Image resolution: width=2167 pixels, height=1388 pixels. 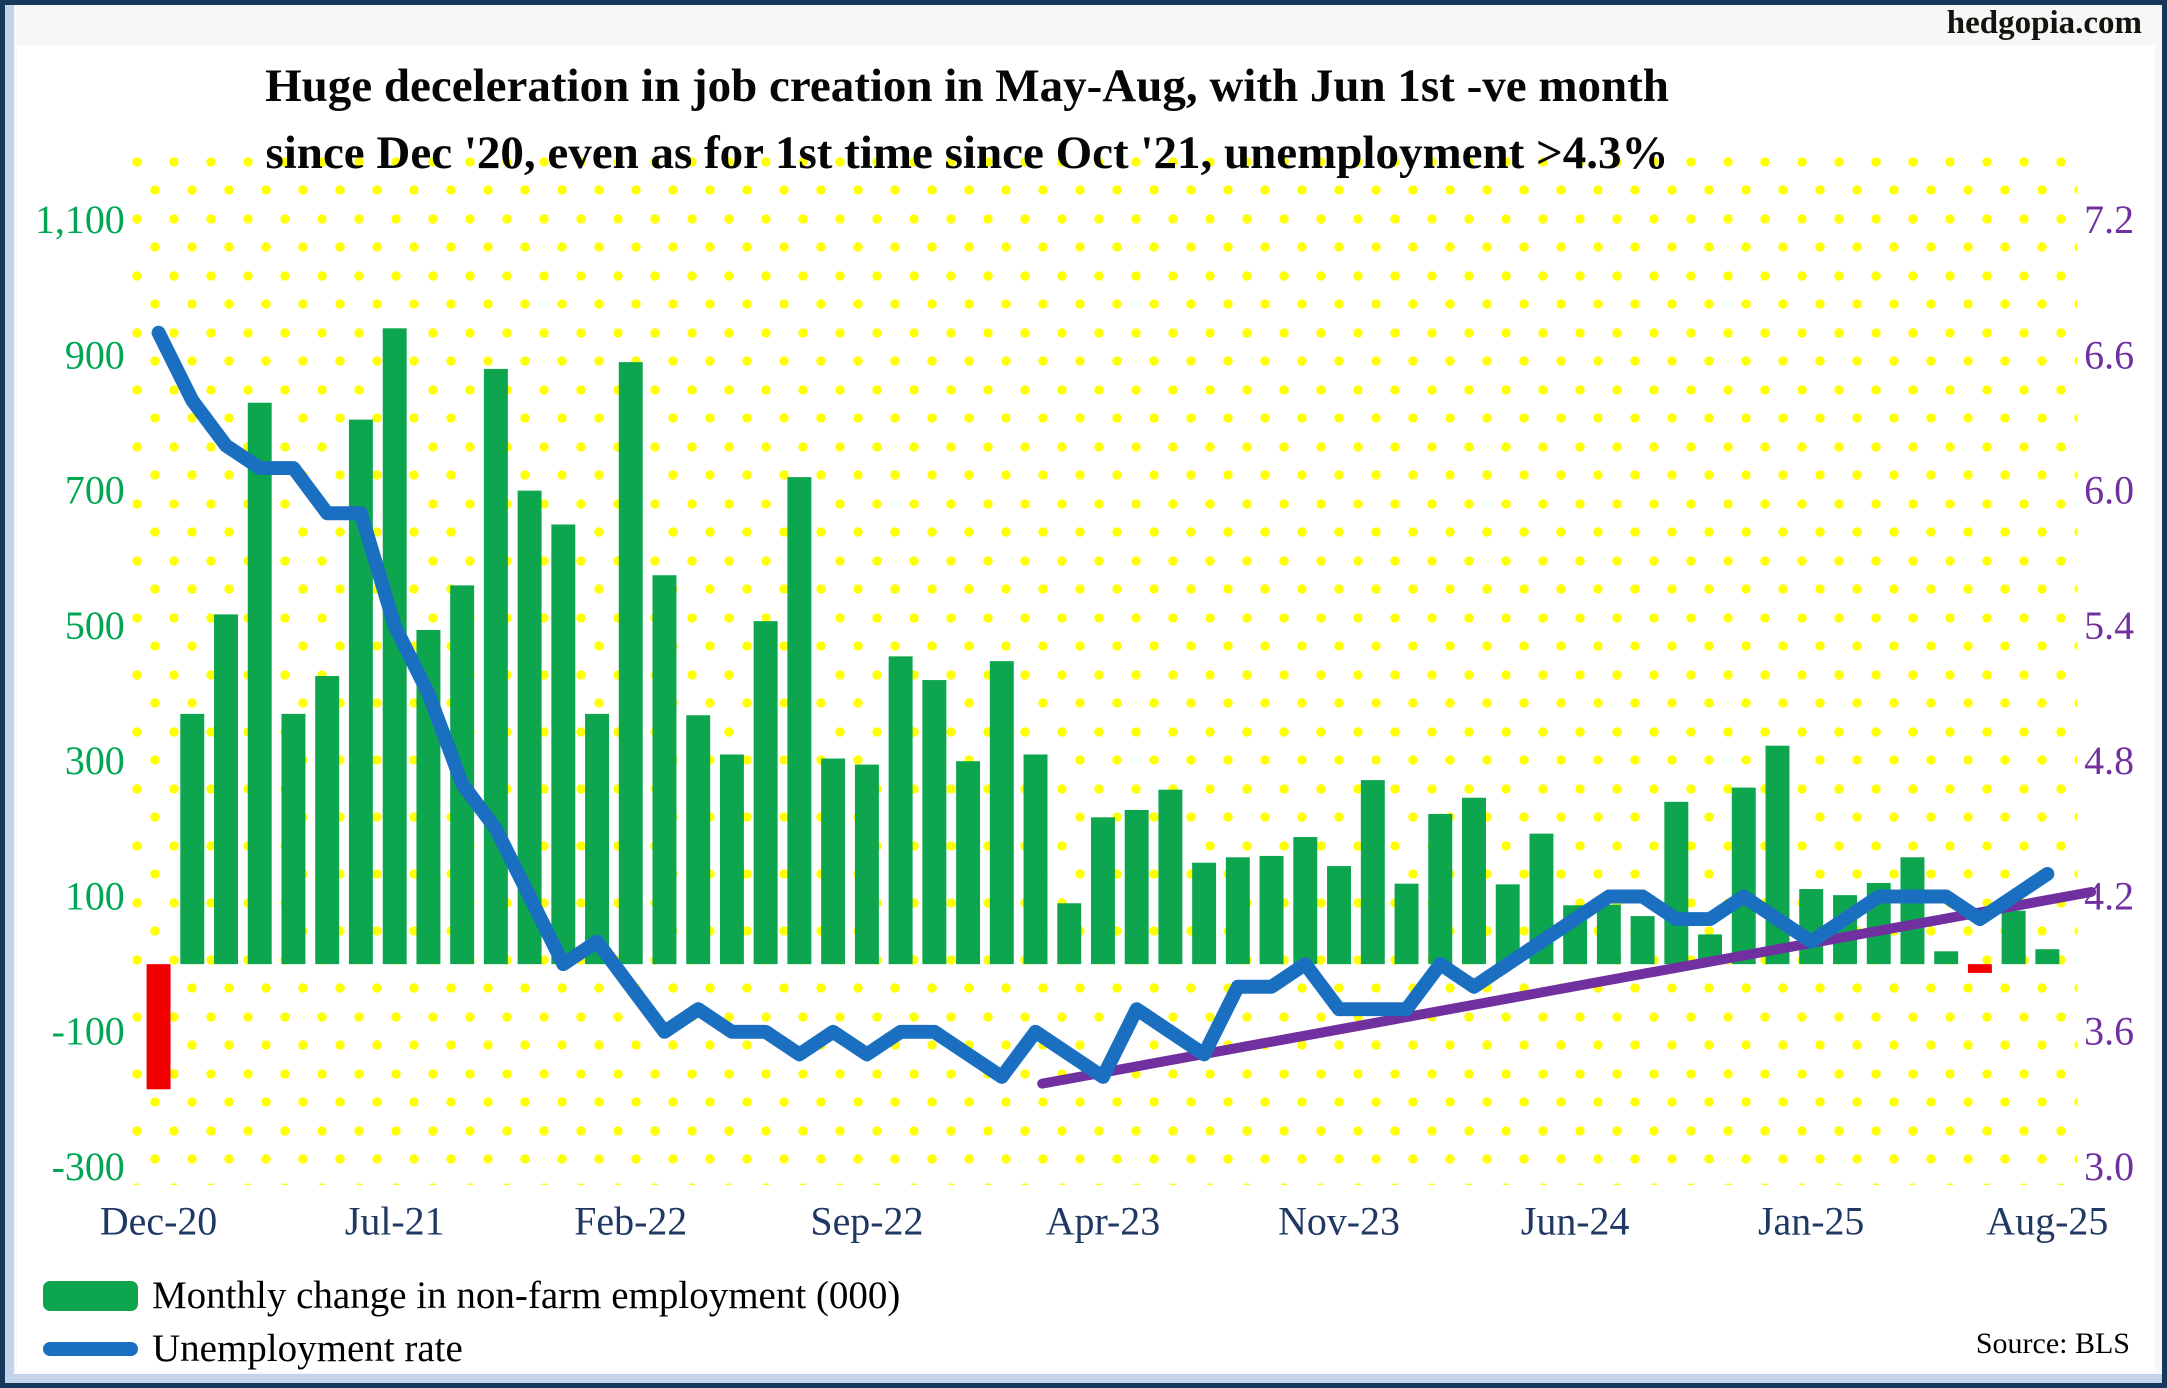 I want to click on right-tick-4.2: 4.2, so click(x=2109, y=895).